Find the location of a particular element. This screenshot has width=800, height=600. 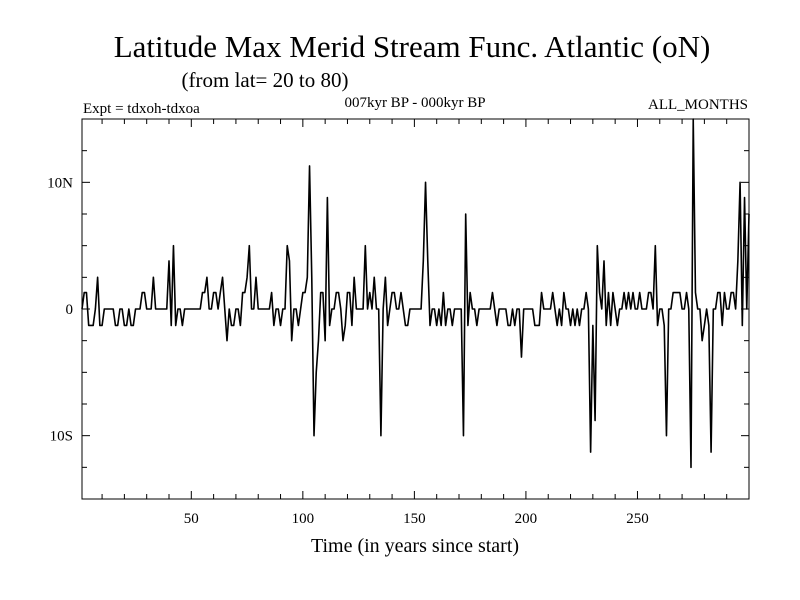

x-tick-label: 150 is located at coordinates (414, 519).